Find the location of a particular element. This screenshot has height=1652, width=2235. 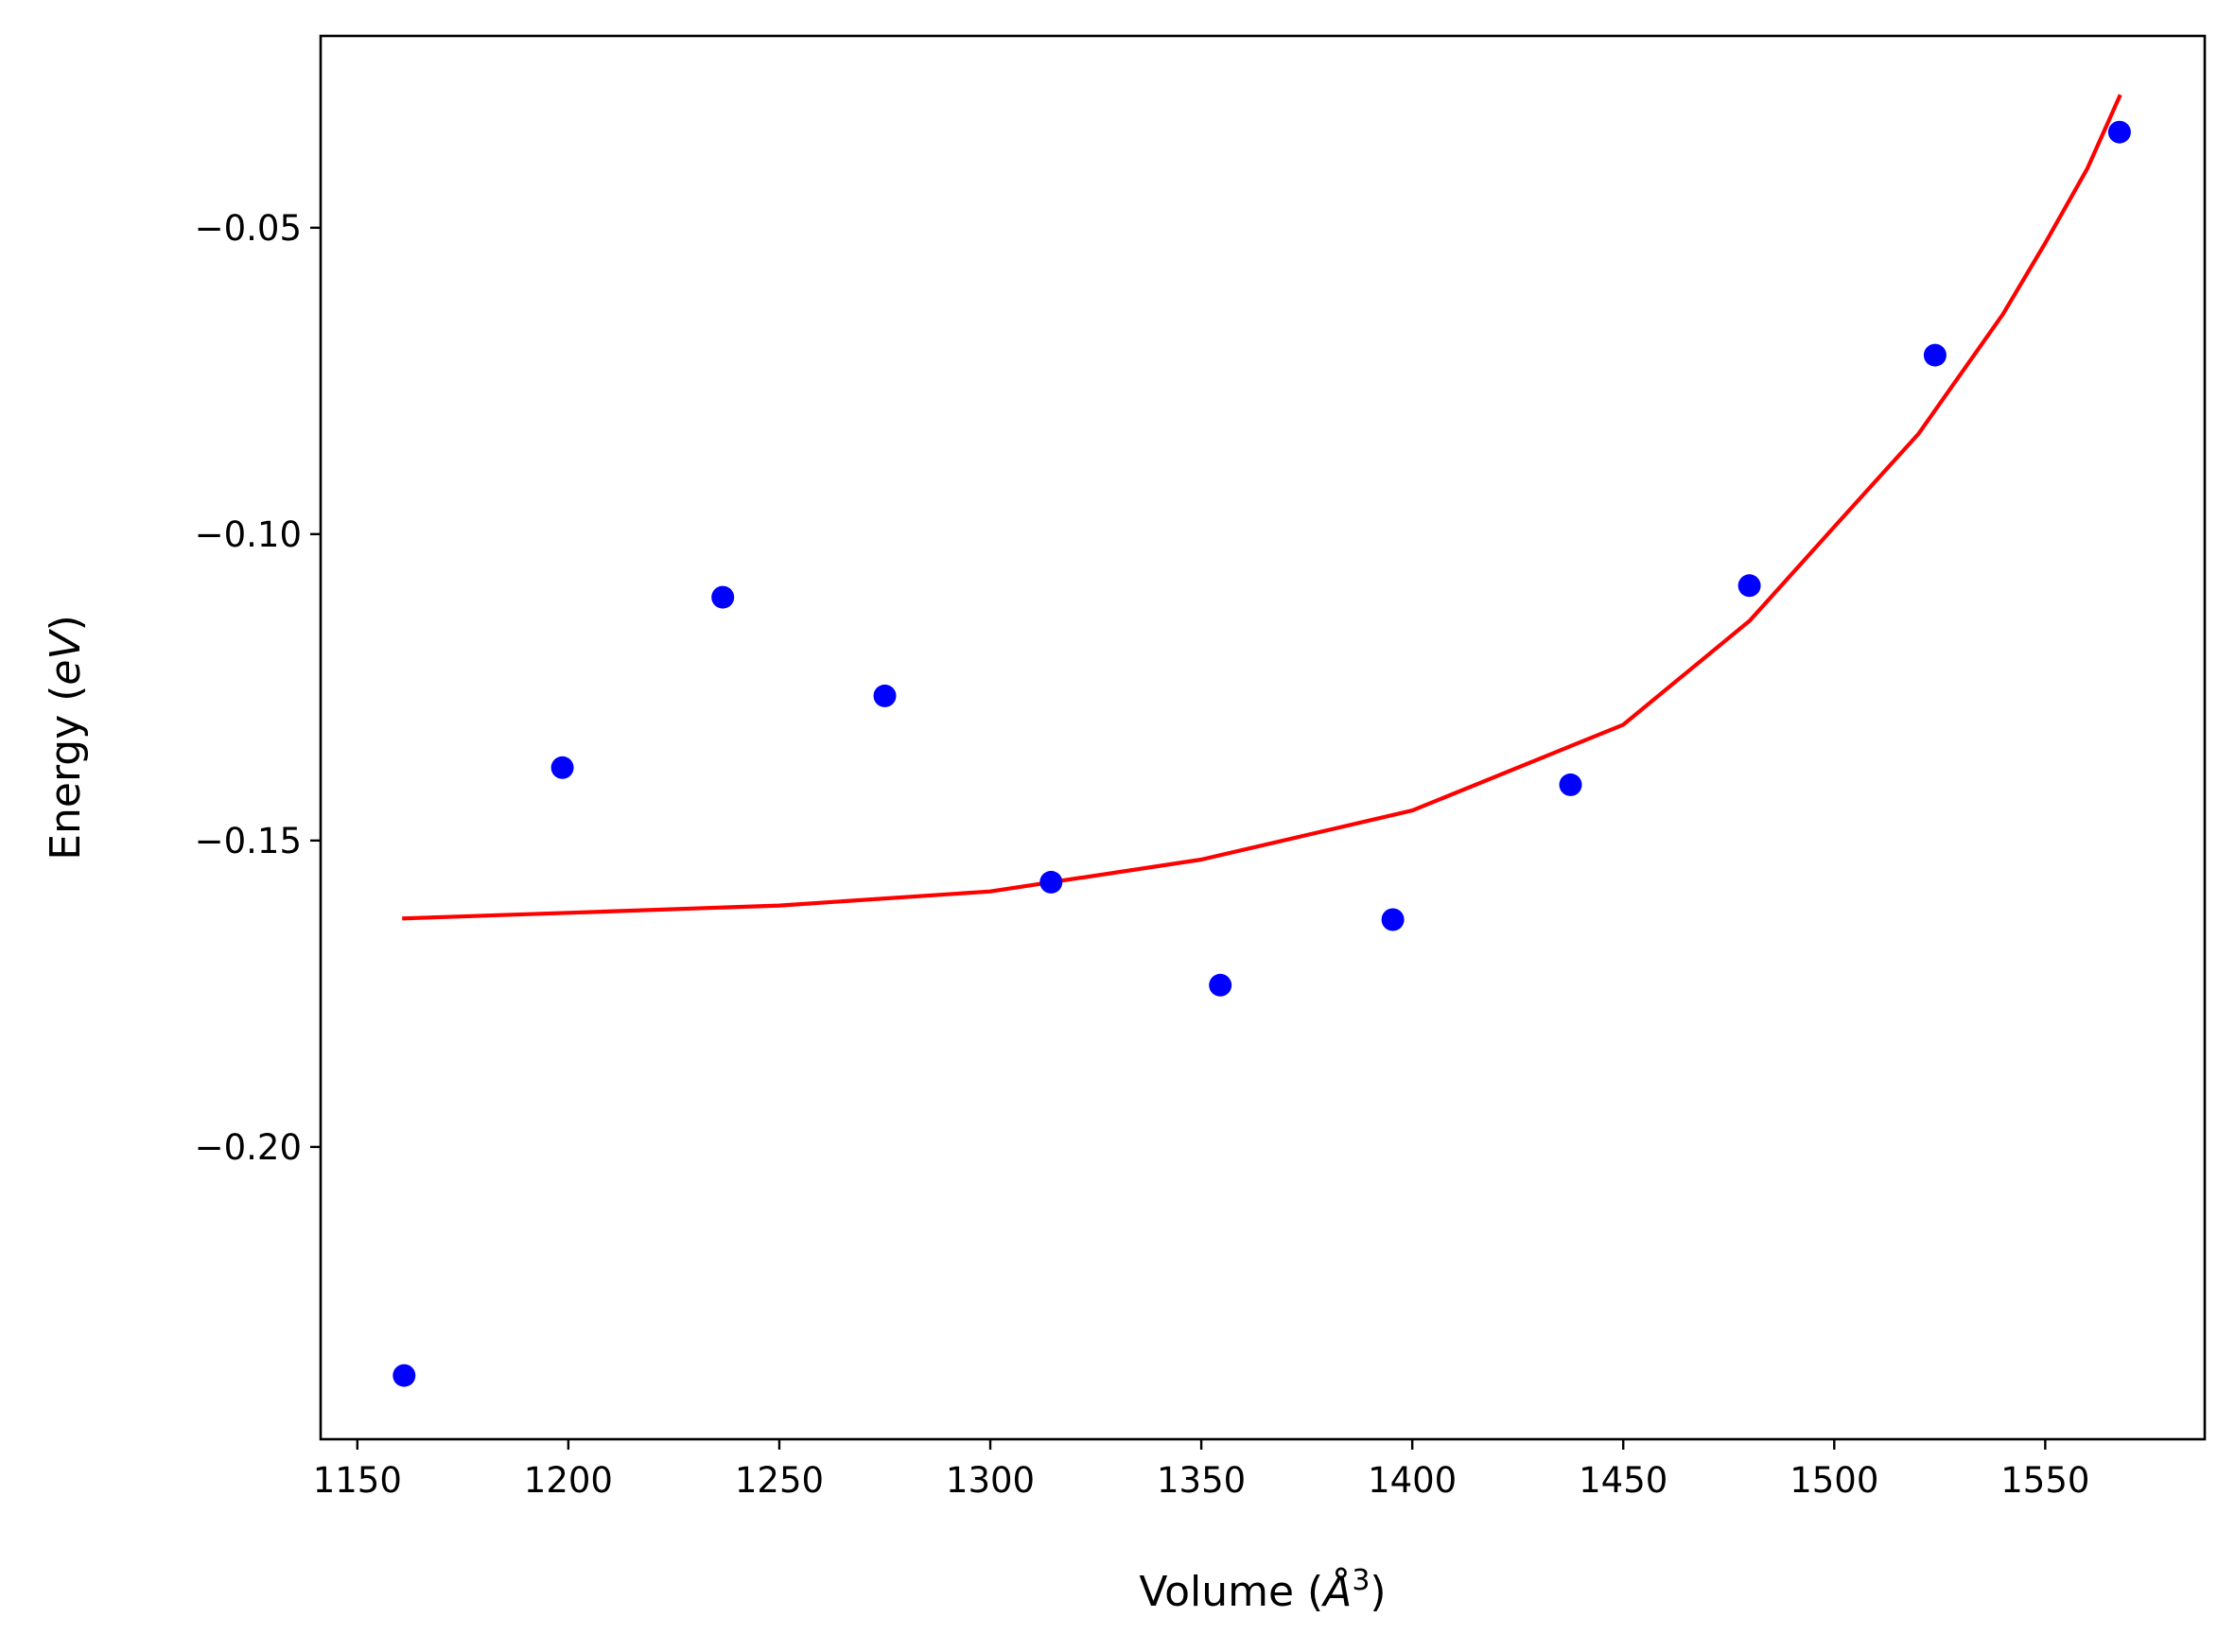

y-tick-label-3: −0.15 is located at coordinates (248, 841).